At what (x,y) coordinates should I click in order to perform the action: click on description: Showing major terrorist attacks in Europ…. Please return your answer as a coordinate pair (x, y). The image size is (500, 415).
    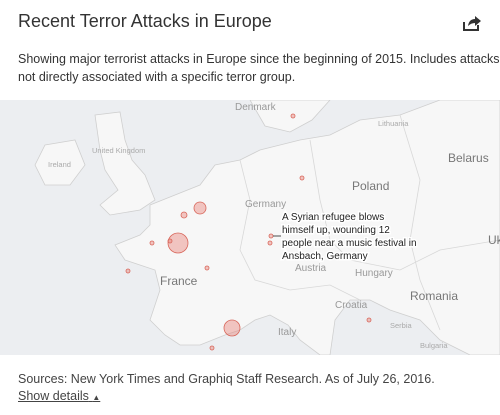
    Looking at the image, I should click on (259, 68).